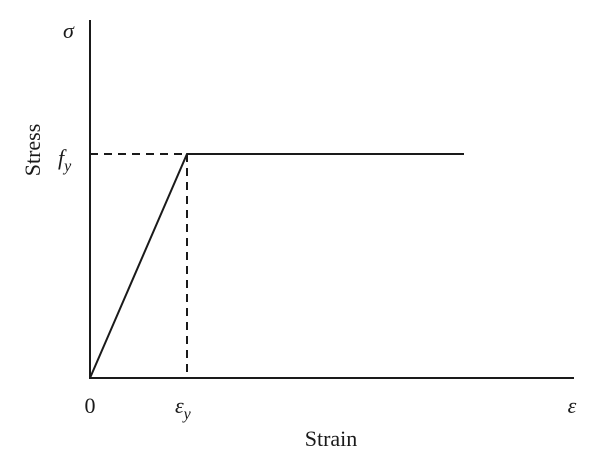 This screenshot has height=469, width=600. I want to click on yield-stress-sub: y, so click(67, 166).